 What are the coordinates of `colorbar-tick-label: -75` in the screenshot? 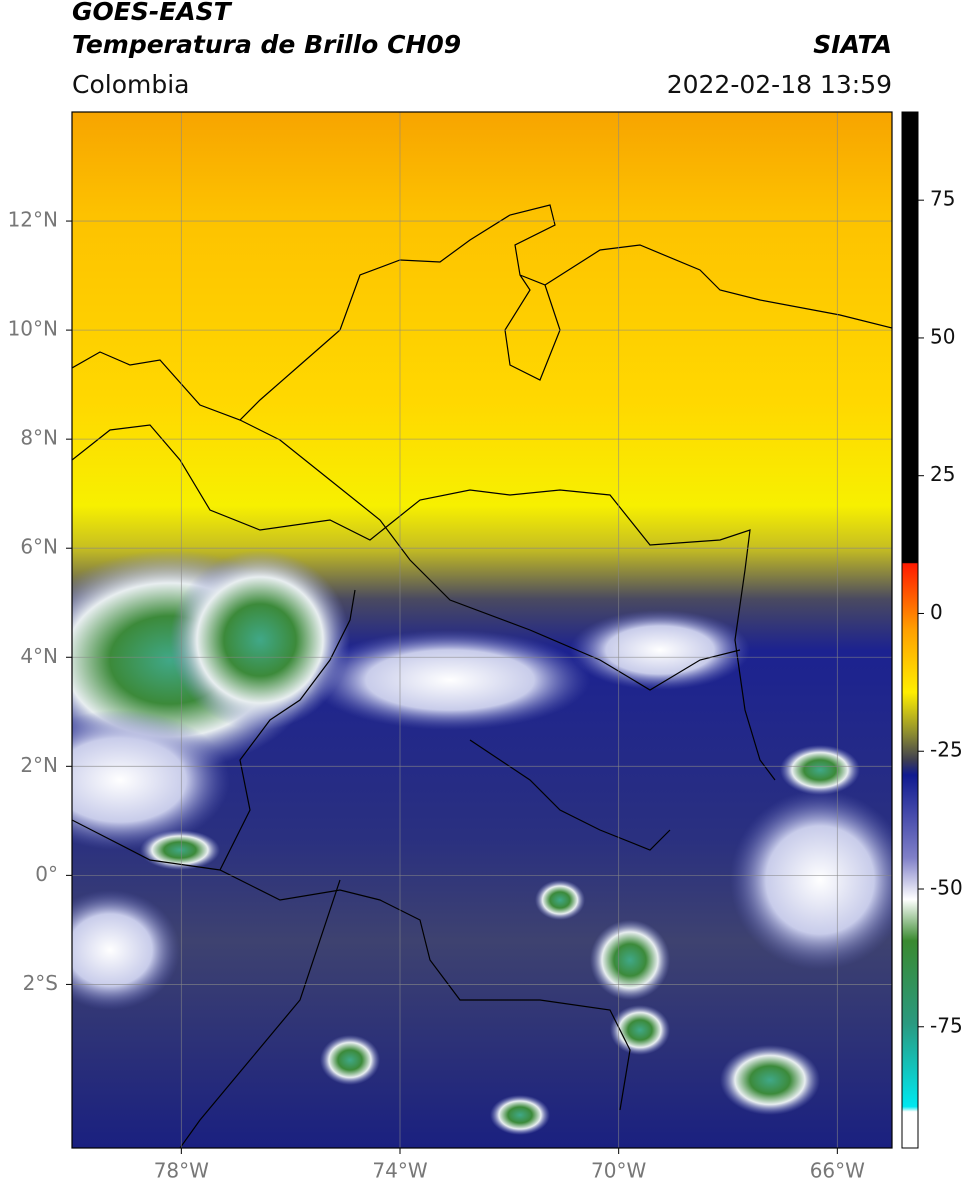 It's located at (946, 1025).